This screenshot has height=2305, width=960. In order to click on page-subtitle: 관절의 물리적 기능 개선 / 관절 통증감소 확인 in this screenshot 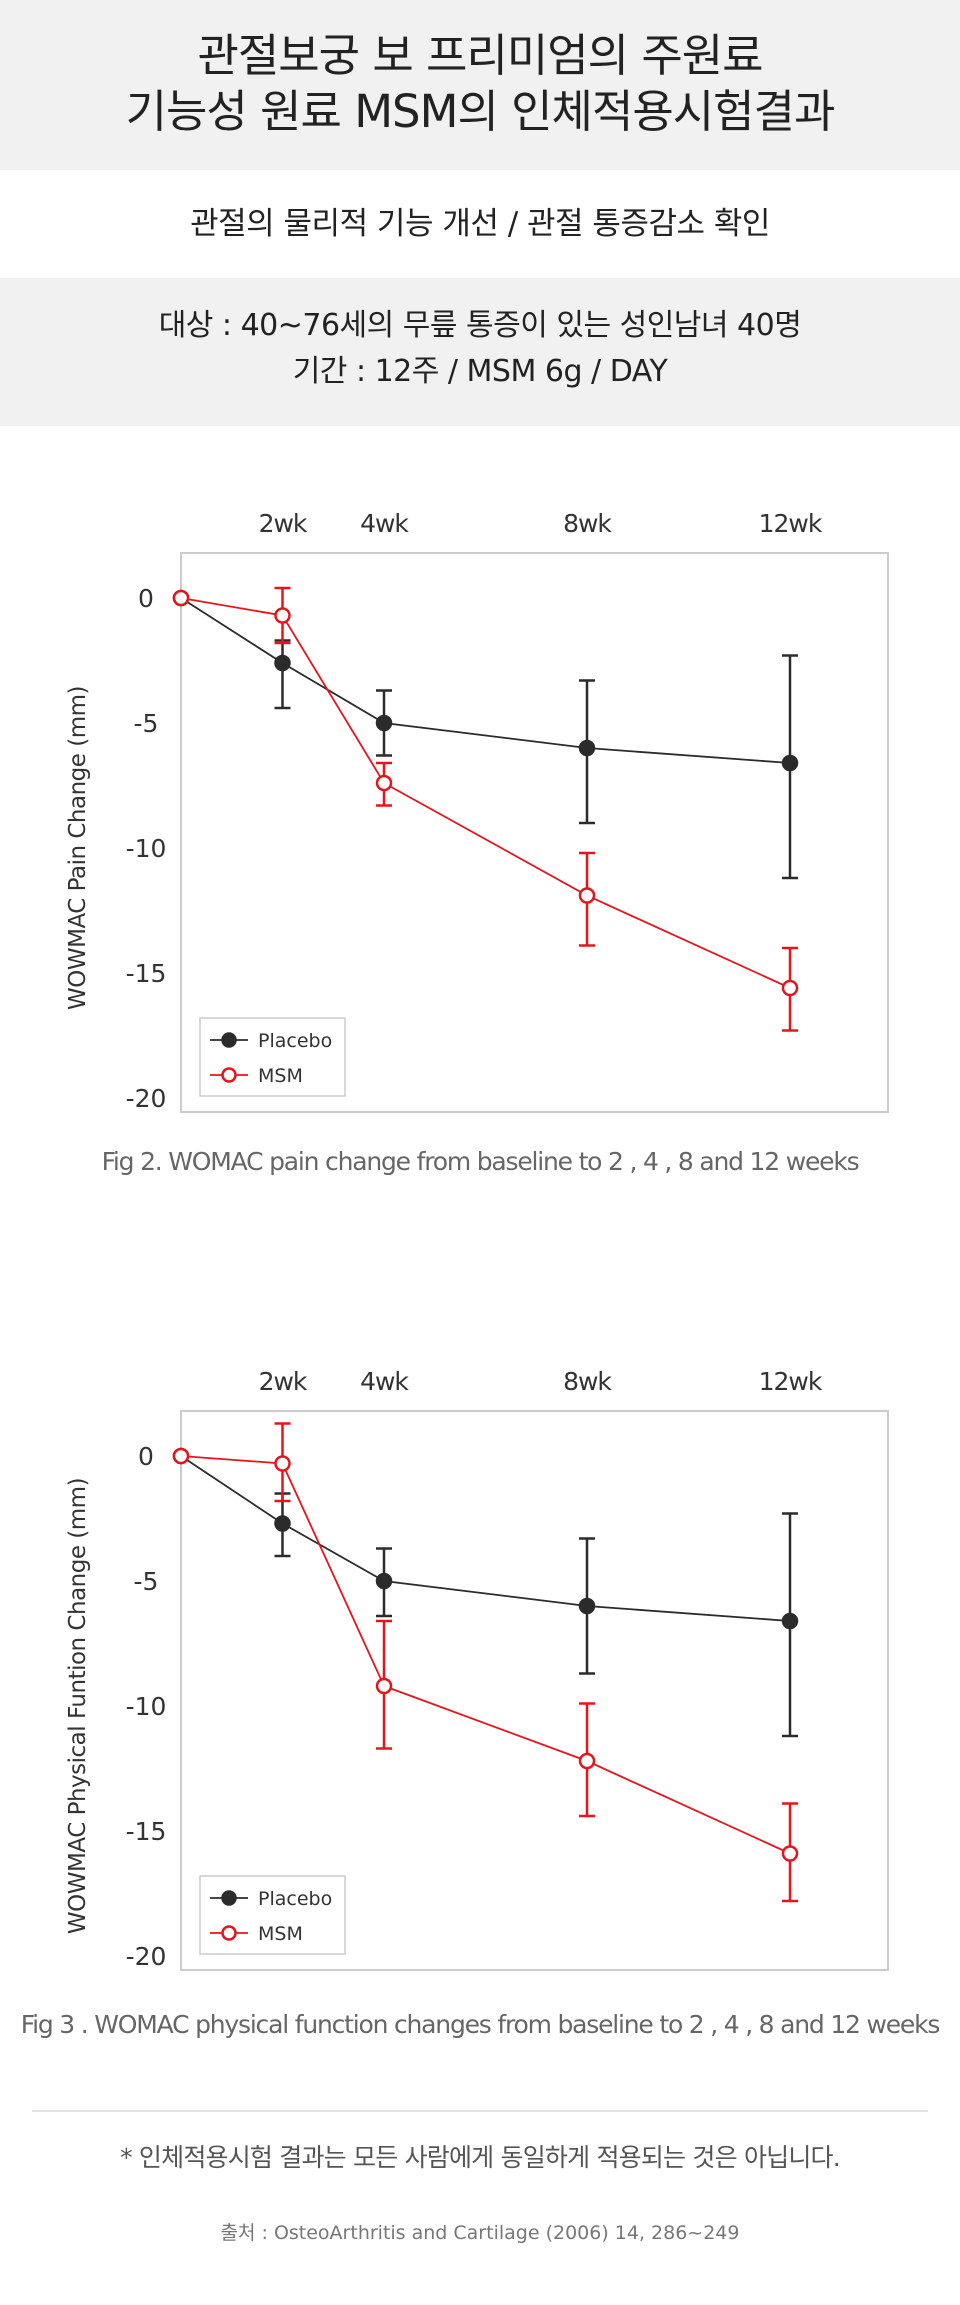, I will do `click(480, 224)`.